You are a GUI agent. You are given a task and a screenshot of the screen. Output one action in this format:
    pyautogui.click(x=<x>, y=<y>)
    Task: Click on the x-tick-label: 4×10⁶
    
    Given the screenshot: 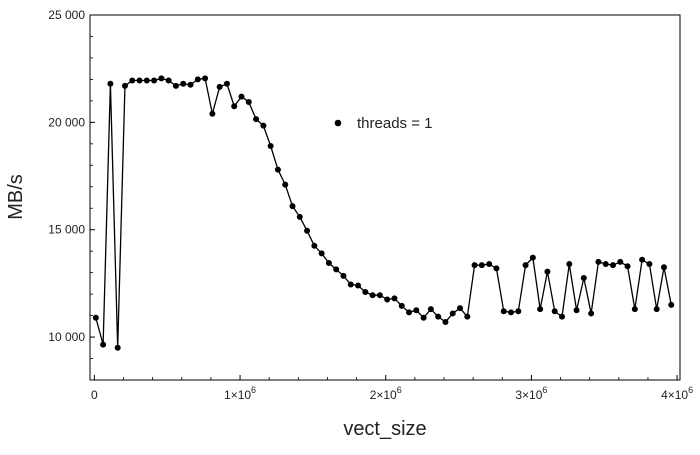 What is the action you would take?
    pyautogui.click(x=677, y=393)
    